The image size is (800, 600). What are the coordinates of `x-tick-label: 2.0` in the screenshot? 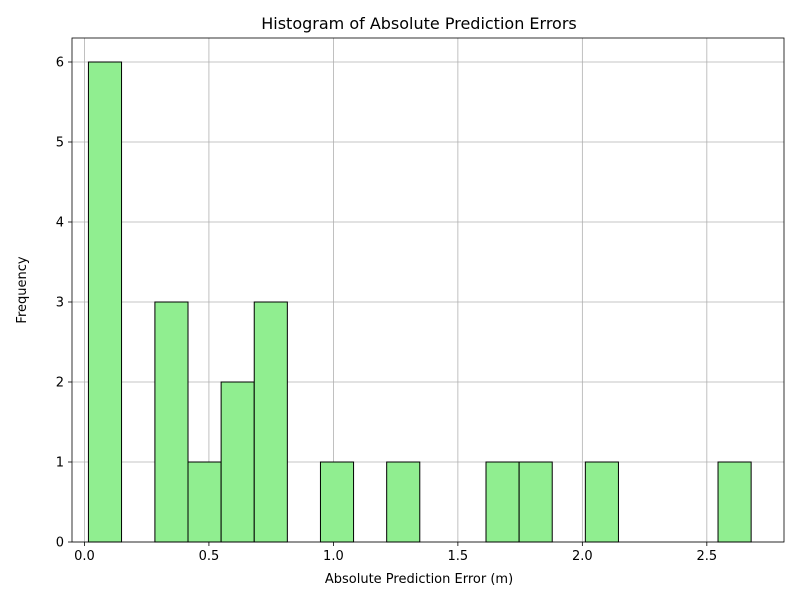 It's located at (582, 556).